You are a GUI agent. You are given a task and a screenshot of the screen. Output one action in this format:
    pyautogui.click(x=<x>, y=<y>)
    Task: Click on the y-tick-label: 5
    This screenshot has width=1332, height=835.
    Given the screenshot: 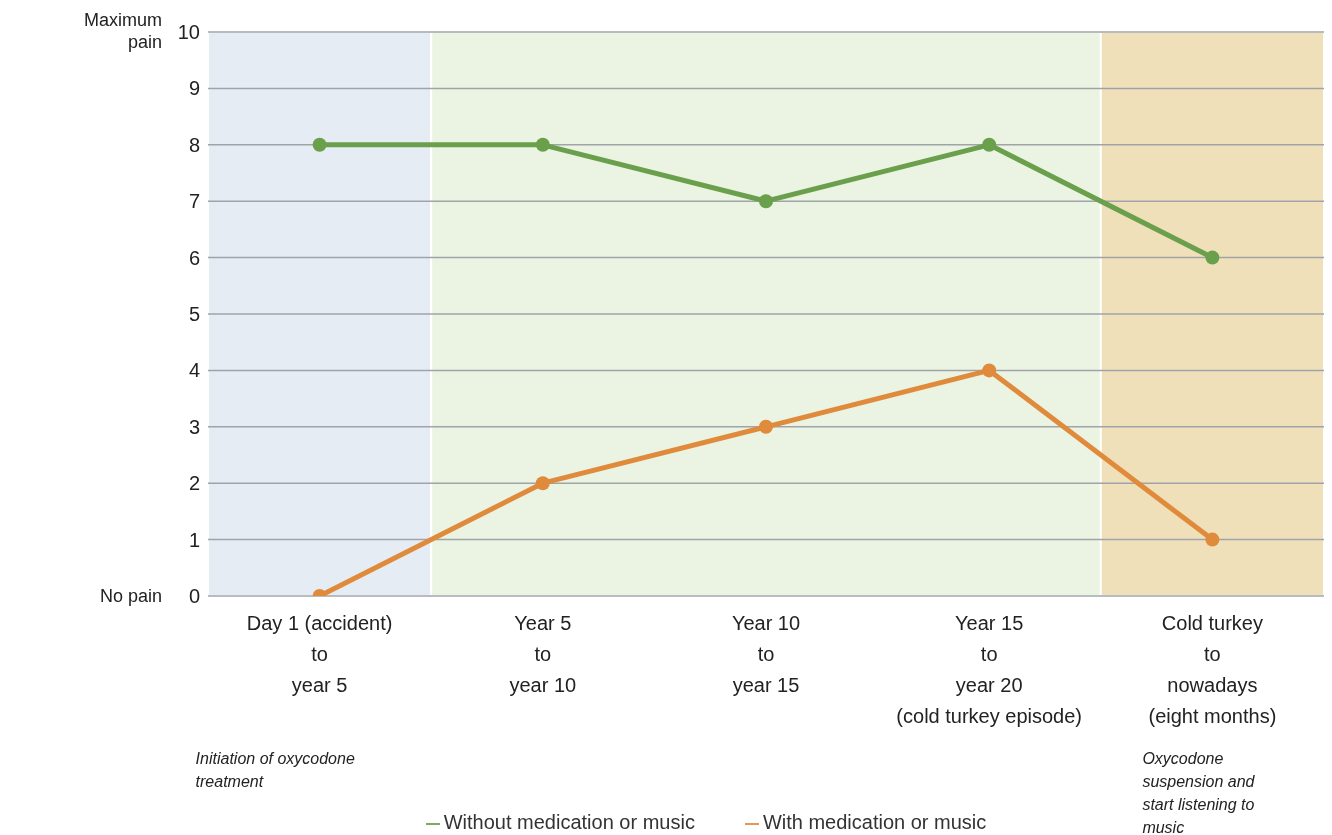 What is the action you would take?
    pyautogui.click(x=194, y=314)
    